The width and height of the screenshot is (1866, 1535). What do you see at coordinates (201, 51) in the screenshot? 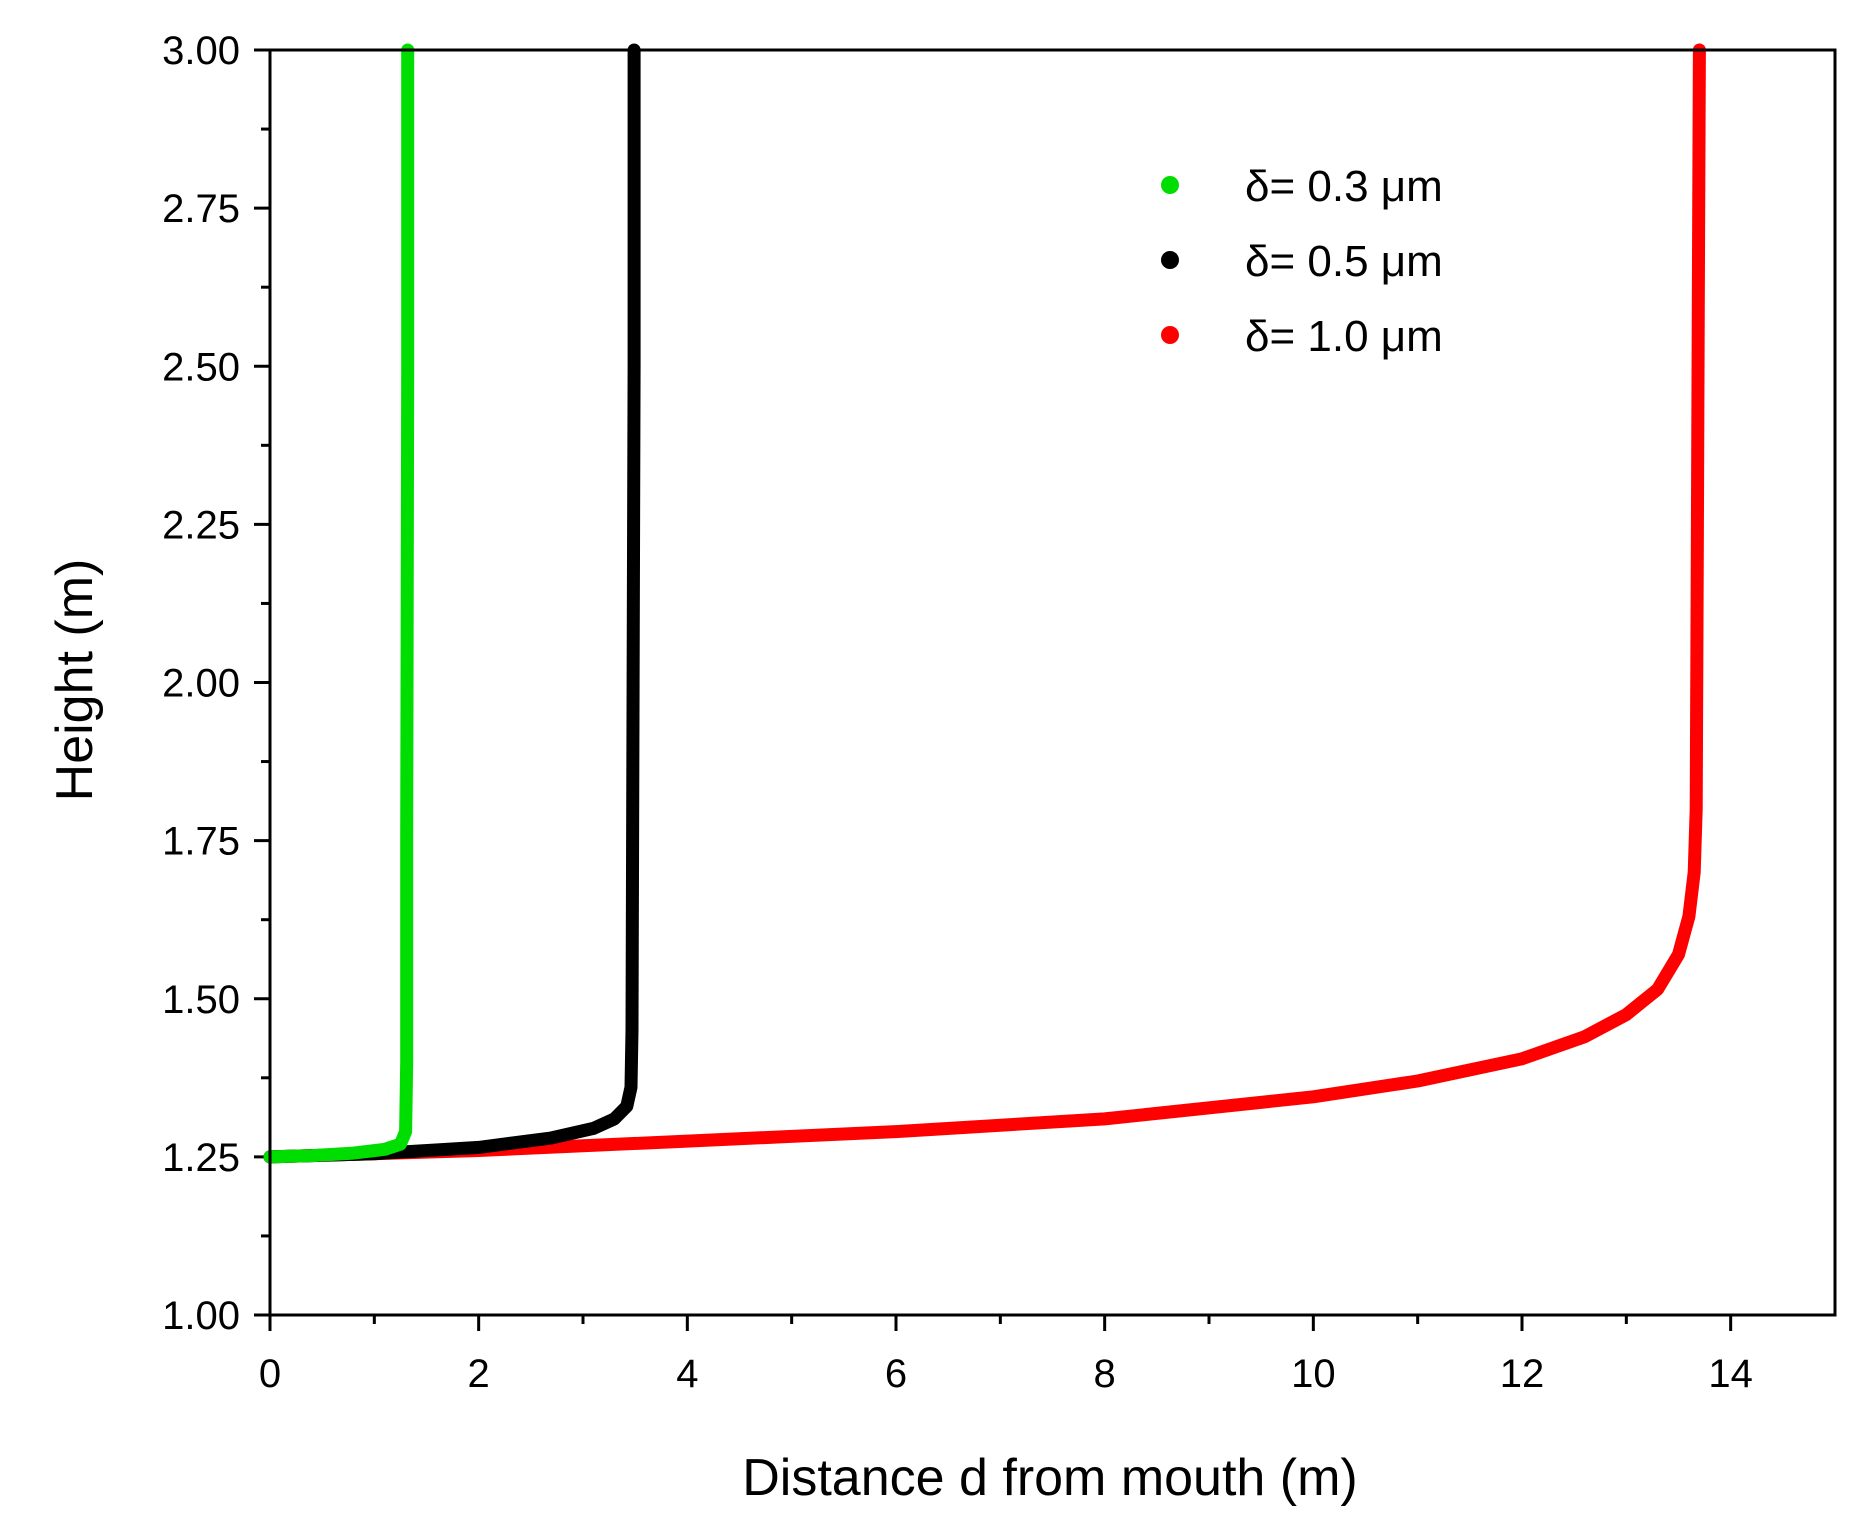
I see `y-tick-label: 3.00` at bounding box center [201, 51].